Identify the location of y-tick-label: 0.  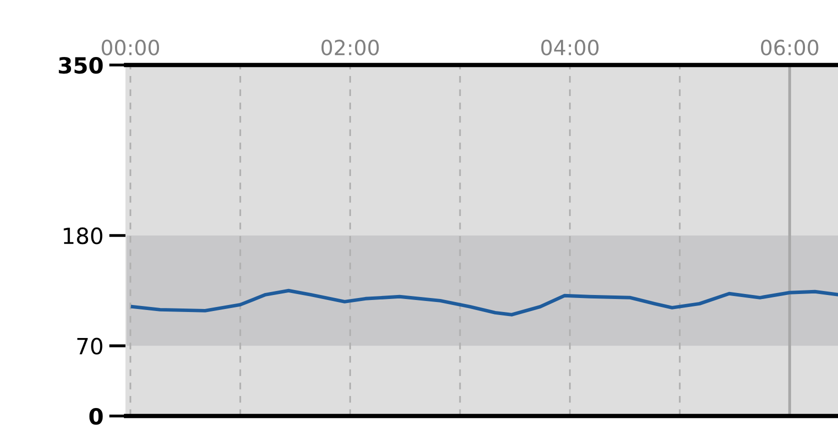
(96, 416).